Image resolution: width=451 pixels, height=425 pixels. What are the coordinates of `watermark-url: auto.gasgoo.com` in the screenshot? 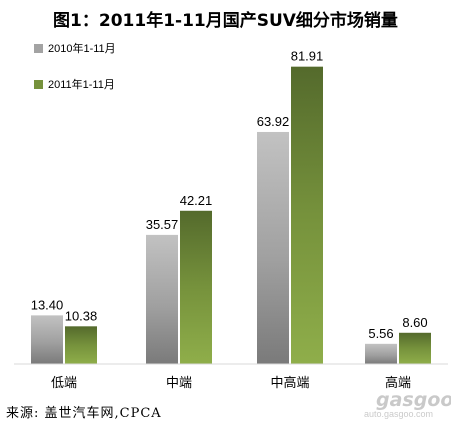 It's located at (399, 414).